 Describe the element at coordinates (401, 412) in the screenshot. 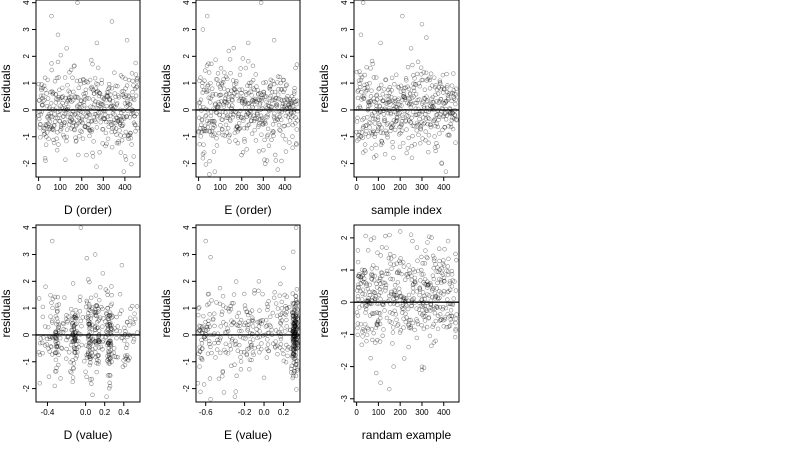

I see `x-tick-label: 200` at that location.